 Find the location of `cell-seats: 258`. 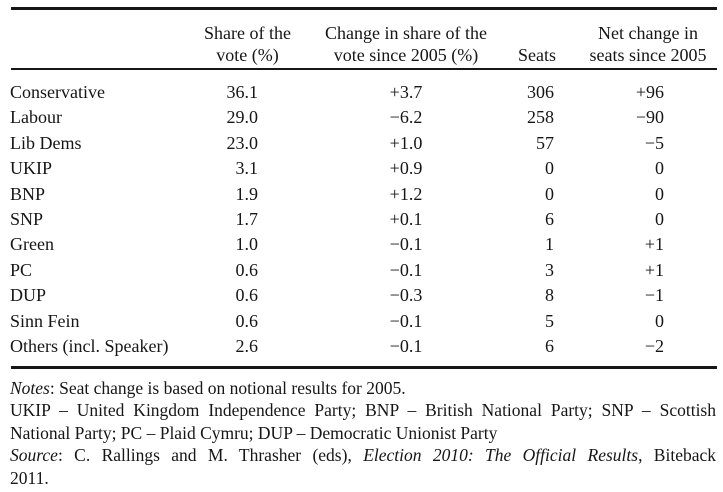

cell-seats: 258 is located at coordinates (540, 117).